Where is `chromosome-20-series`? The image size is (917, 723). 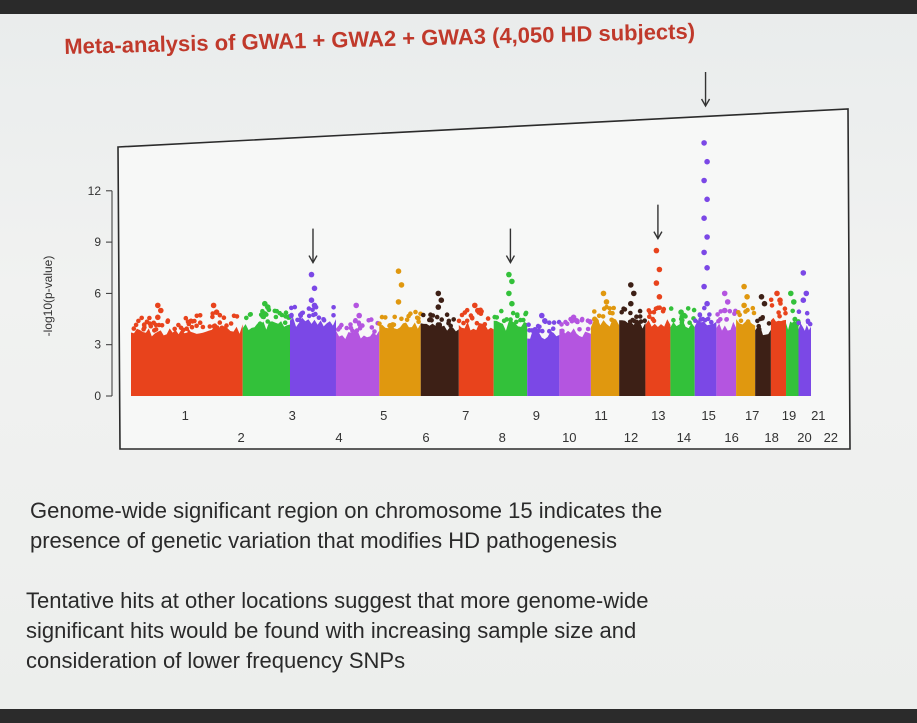
chromosome-20-series is located at coordinates (778, 343).